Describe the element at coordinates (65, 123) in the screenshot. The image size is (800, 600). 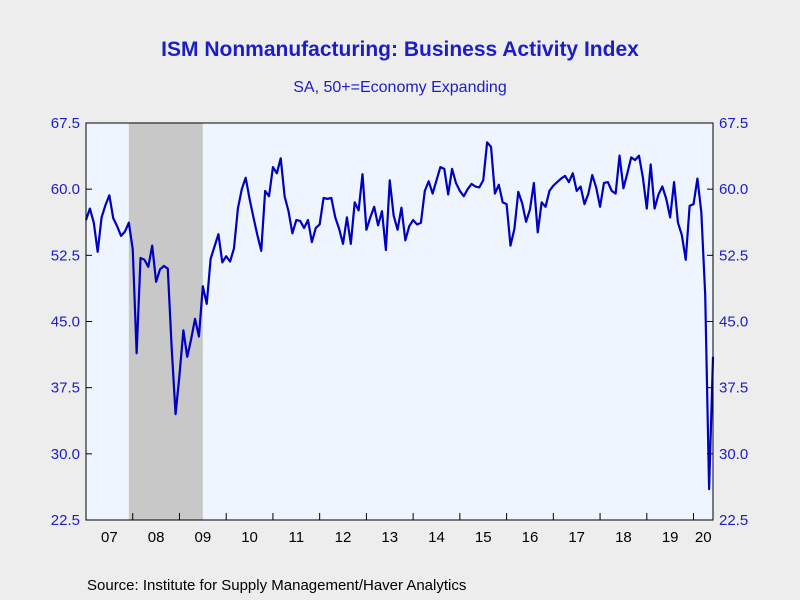
I see `y-tick-label-left: 67.5` at that location.